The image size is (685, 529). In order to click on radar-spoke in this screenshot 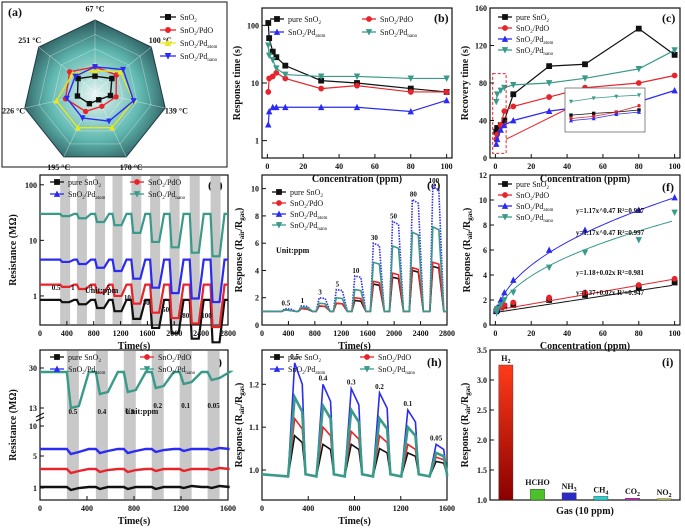, I will do `click(67, 69)`.